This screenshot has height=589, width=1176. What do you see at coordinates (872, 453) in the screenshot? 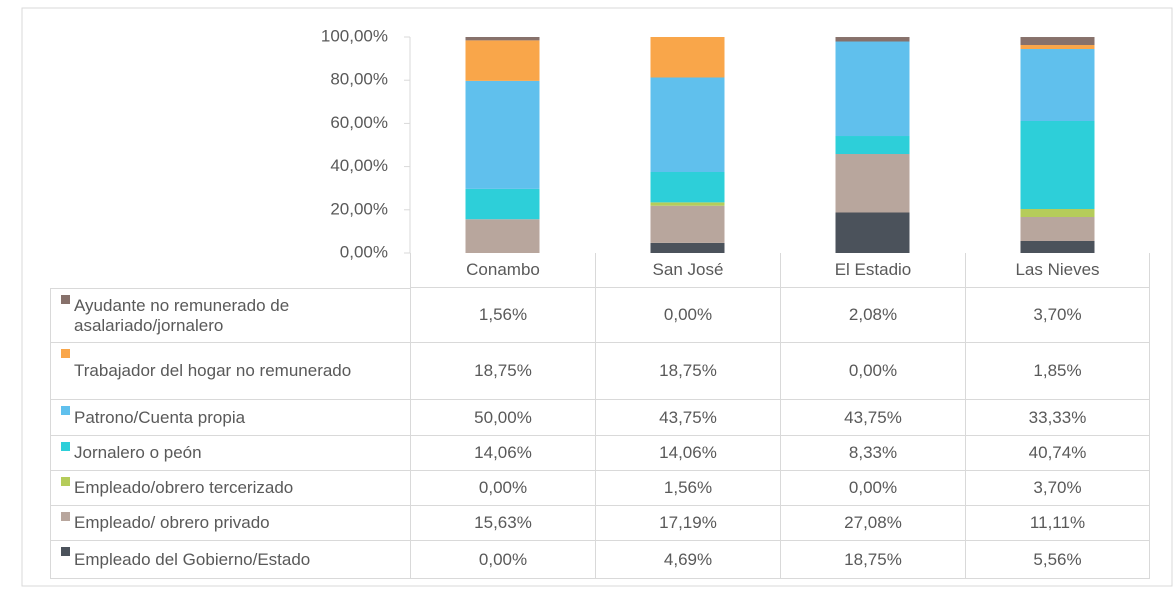
I see `data-cell: 8,33%` at bounding box center [872, 453].